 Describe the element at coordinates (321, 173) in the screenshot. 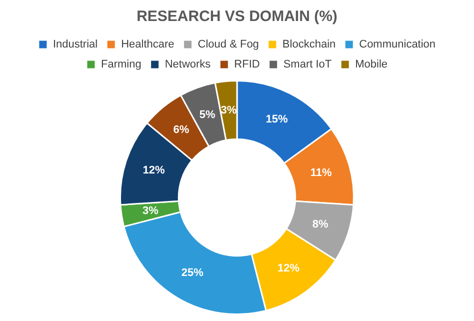

I see `data-label: 11%` at that location.